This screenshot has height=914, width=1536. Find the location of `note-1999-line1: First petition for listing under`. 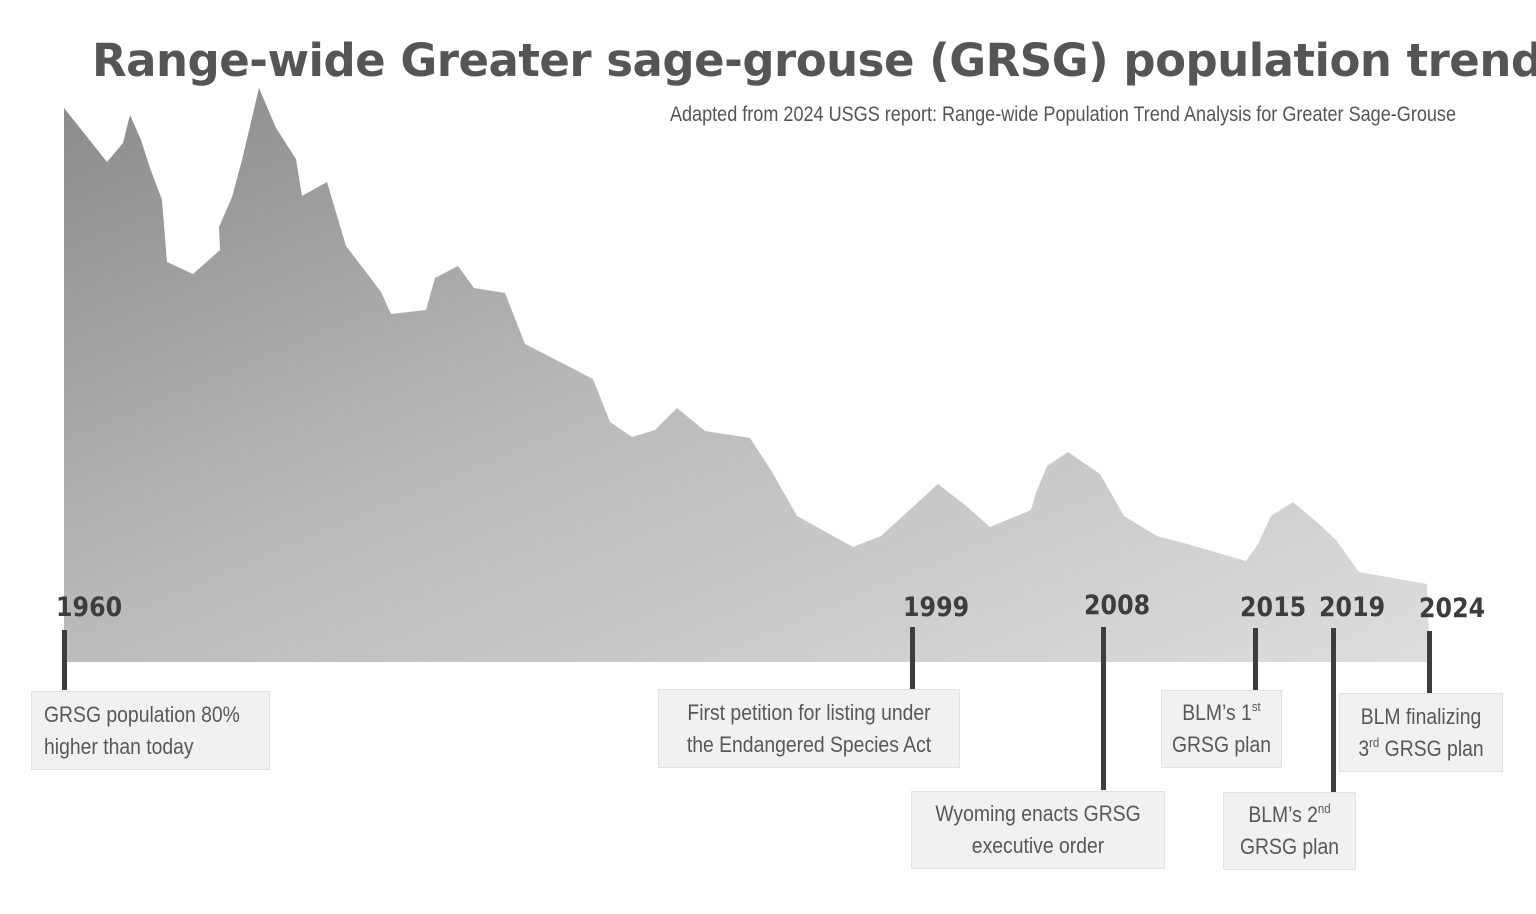

note-1999-line1: First petition for listing under is located at coordinates (809, 712).